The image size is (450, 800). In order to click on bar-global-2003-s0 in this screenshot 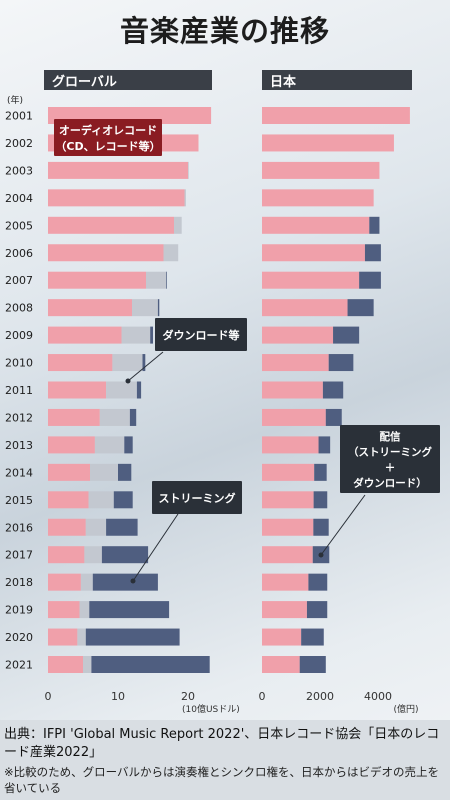, I will do `click(118, 170)`.